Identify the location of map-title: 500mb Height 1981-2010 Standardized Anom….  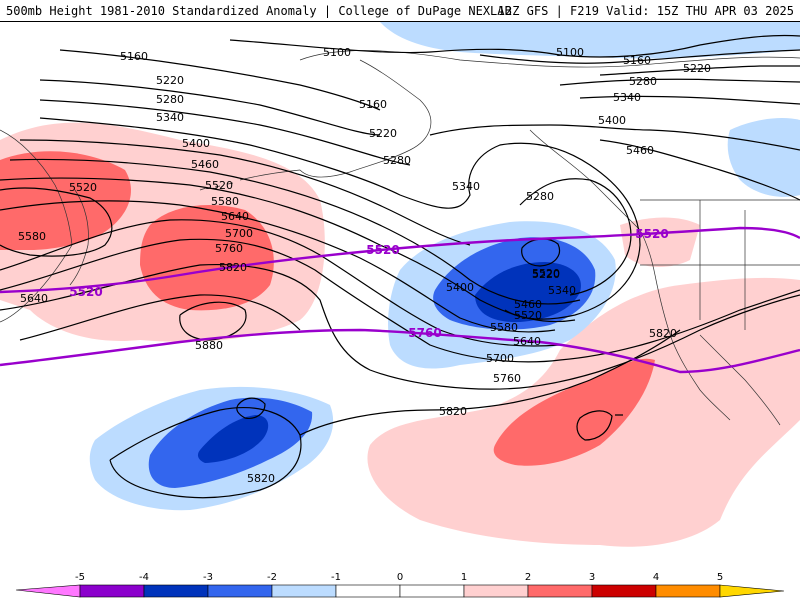
(259, 11).